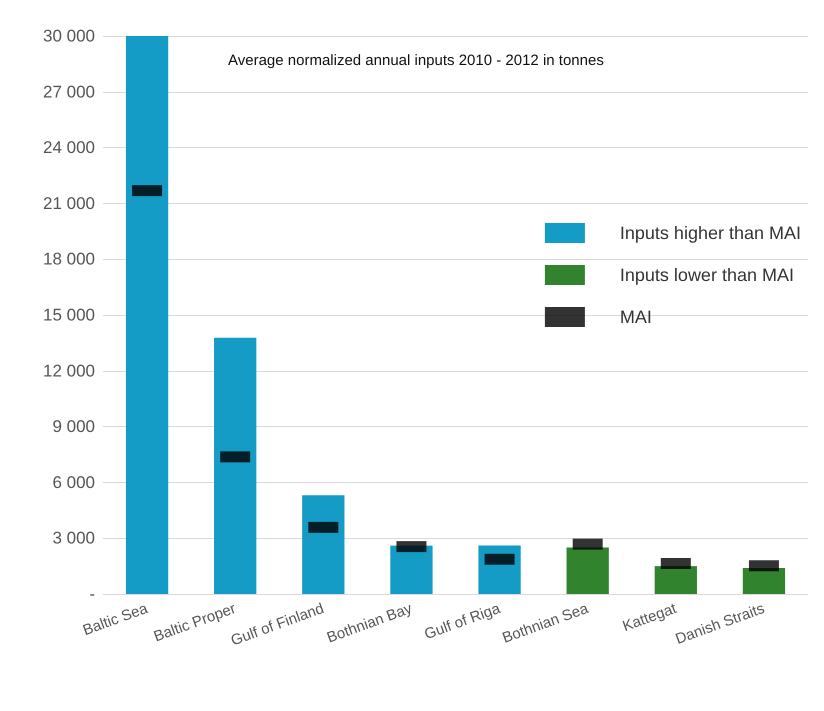 This screenshot has width=824, height=711. Describe the element at coordinates (69, 259) in the screenshot. I see `y-tick-label: 18 000` at that location.